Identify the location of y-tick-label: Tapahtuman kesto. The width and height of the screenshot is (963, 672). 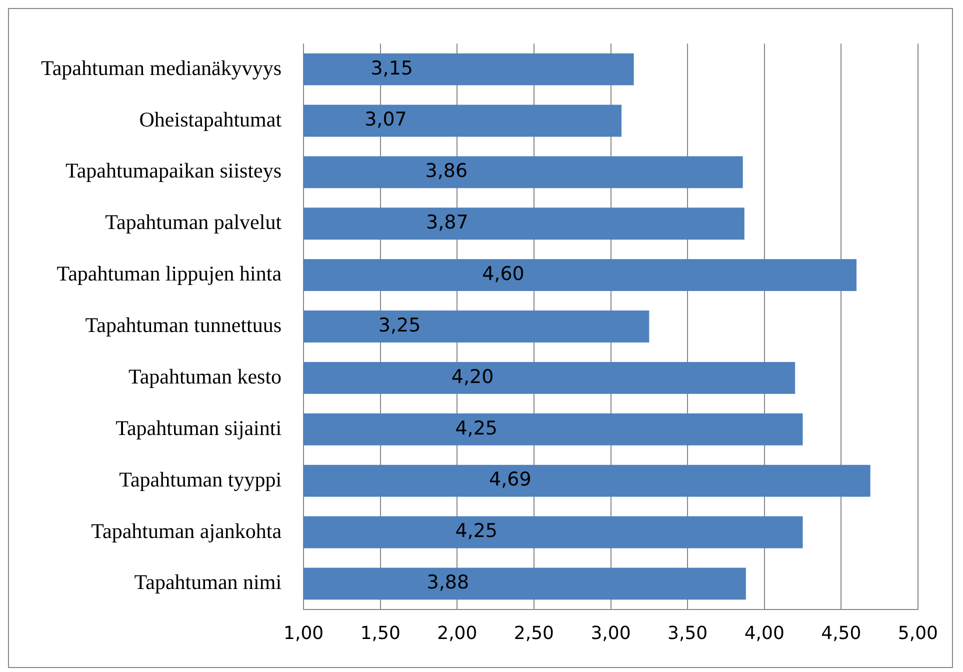
(205, 376).